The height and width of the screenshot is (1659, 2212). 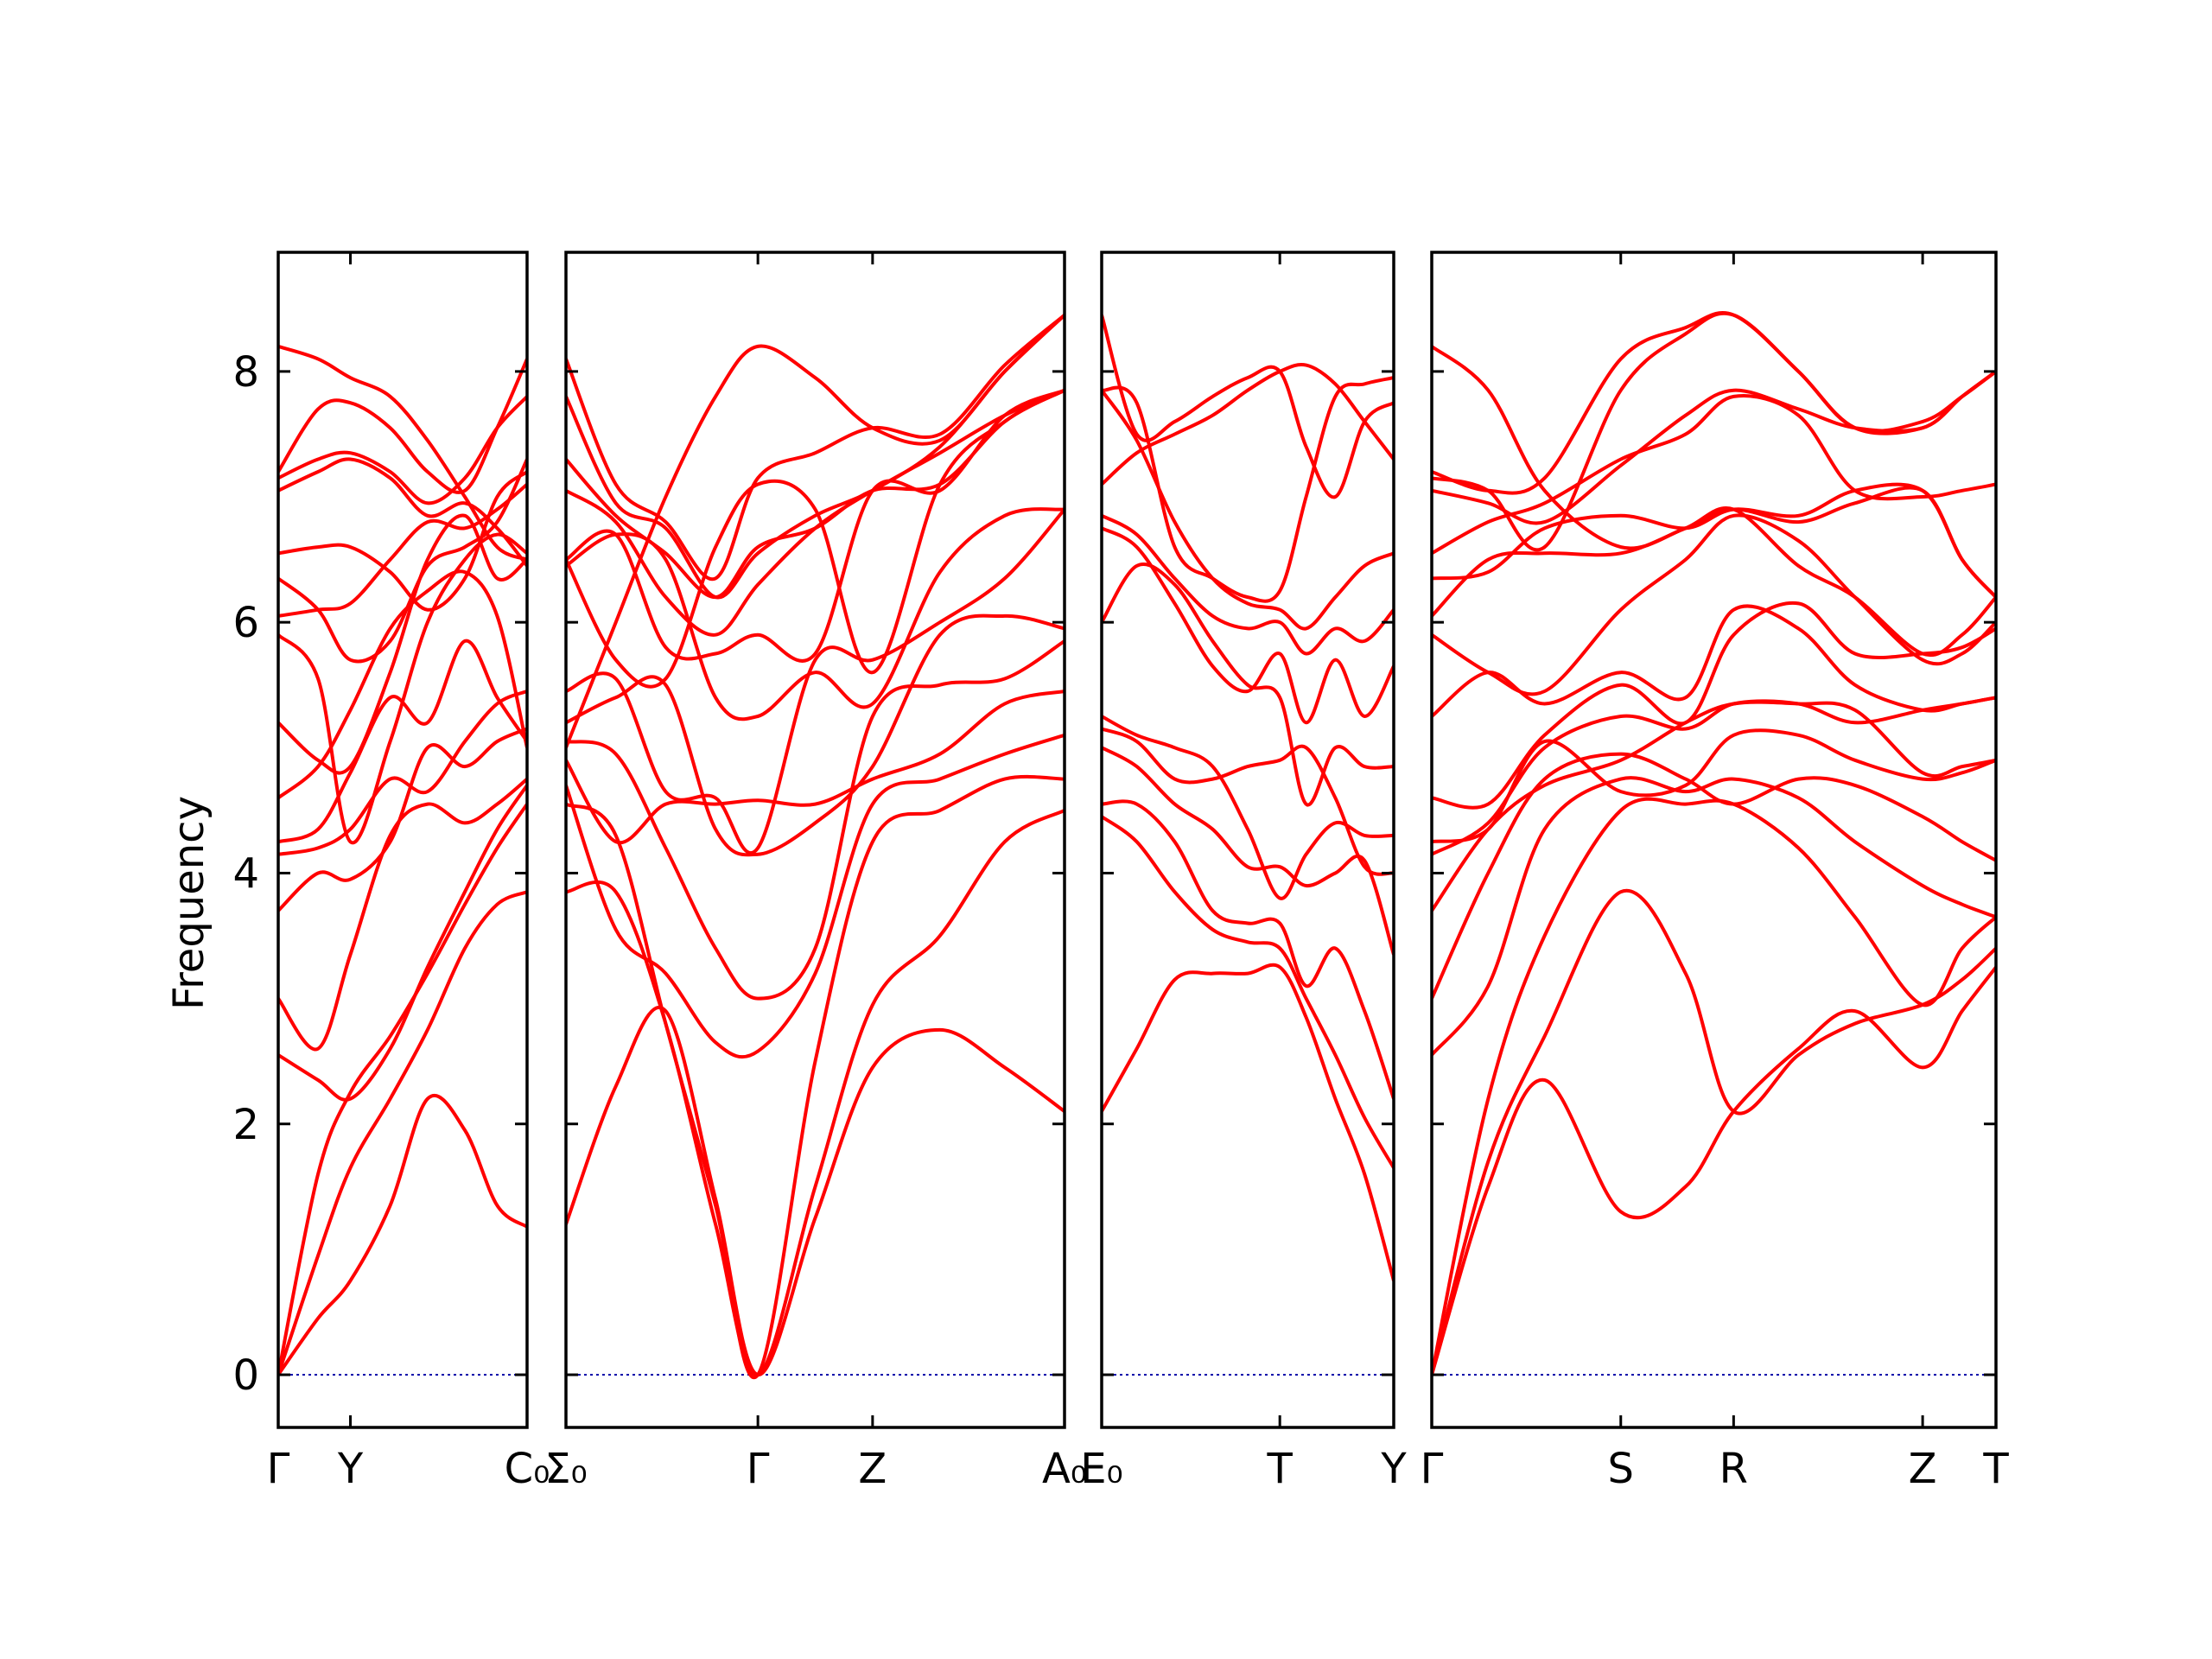 What do you see at coordinates (245, 1125) in the screenshot?
I see `y-tick-label: 2` at bounding box center [245, 1125].